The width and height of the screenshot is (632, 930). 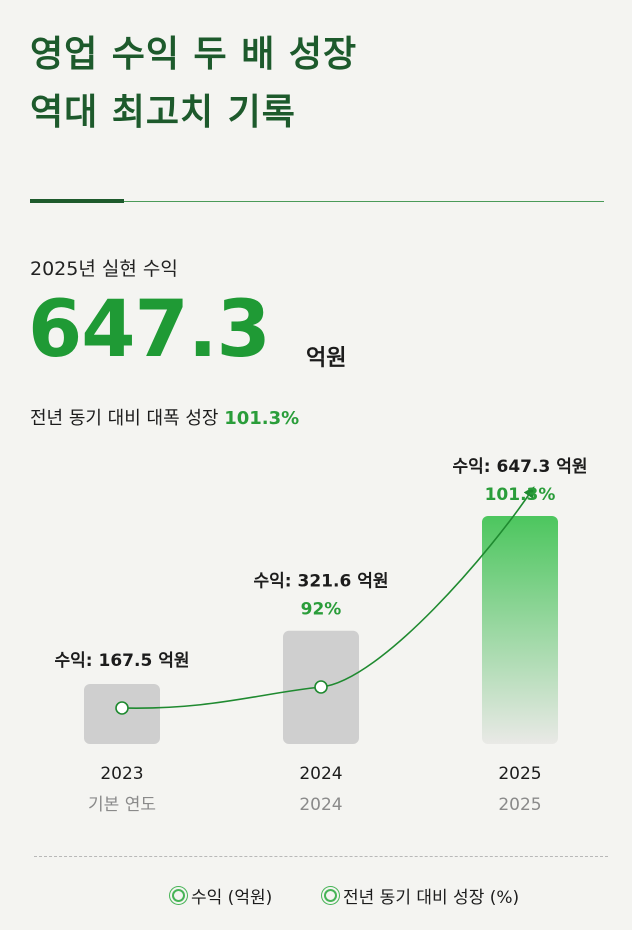 I want to click on title-line-1: 영업 수익 두 배 성장, so click(x=194, y=54).